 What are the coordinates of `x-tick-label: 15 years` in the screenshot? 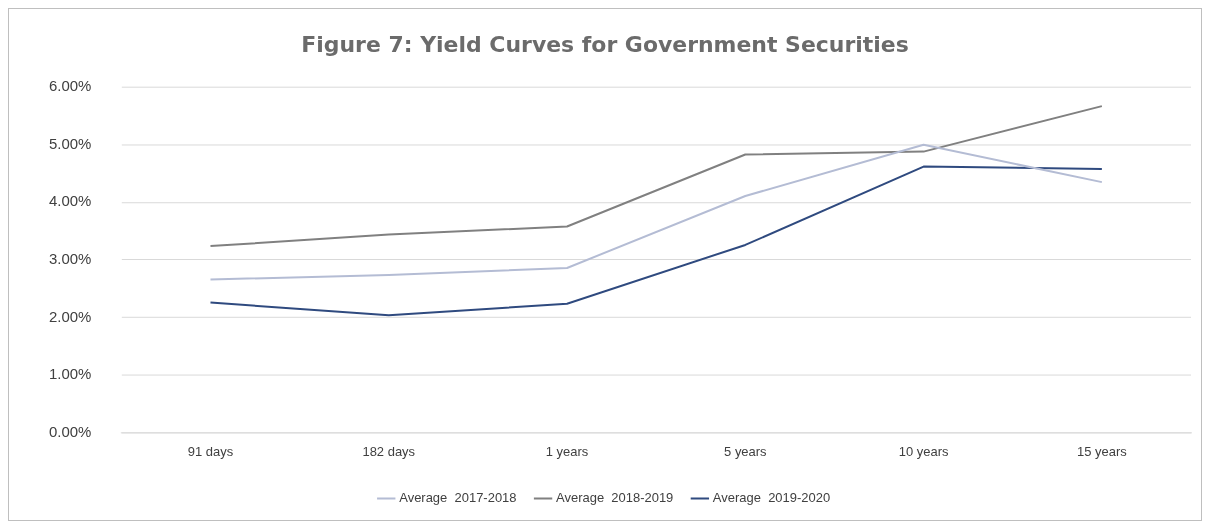 It's located at (1102, 452).